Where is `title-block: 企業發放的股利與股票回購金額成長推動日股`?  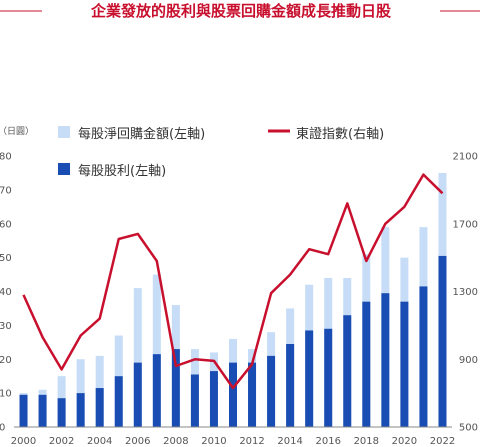
title-block: 企業發放的股利與股票回購金額成長推動日股 is located at coordinates (240, 11).